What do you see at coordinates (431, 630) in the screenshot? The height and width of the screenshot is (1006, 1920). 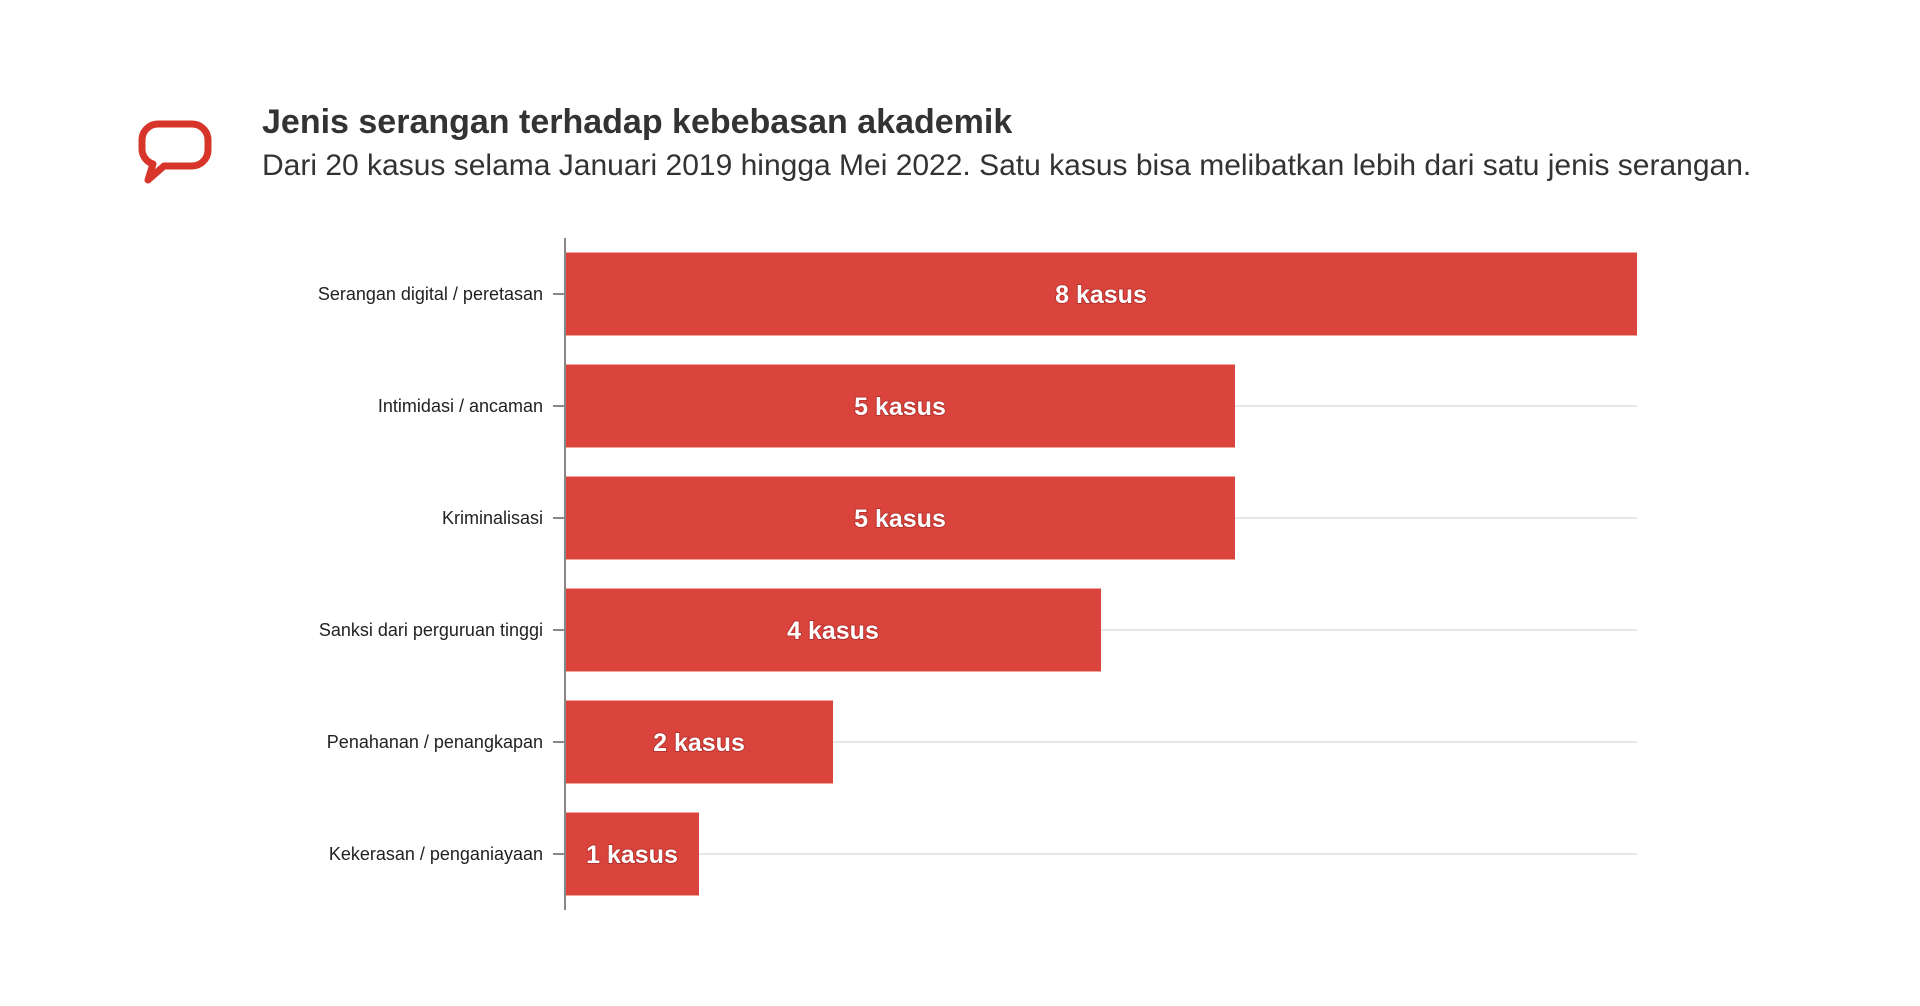 I see `category-label: Sanksi dari perguruan tinggi` at bounding box center [431, 630].